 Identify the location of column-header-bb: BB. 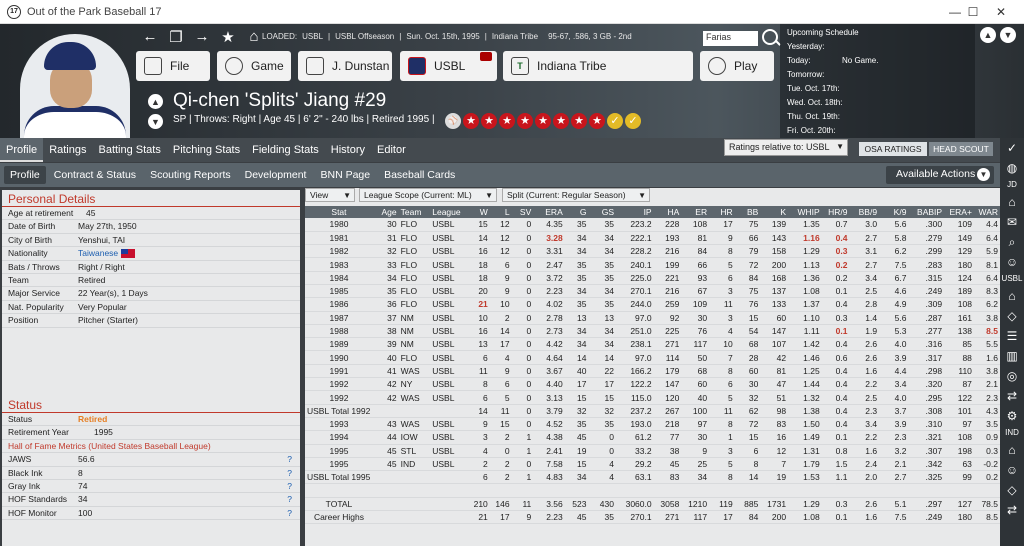
(747, 212).